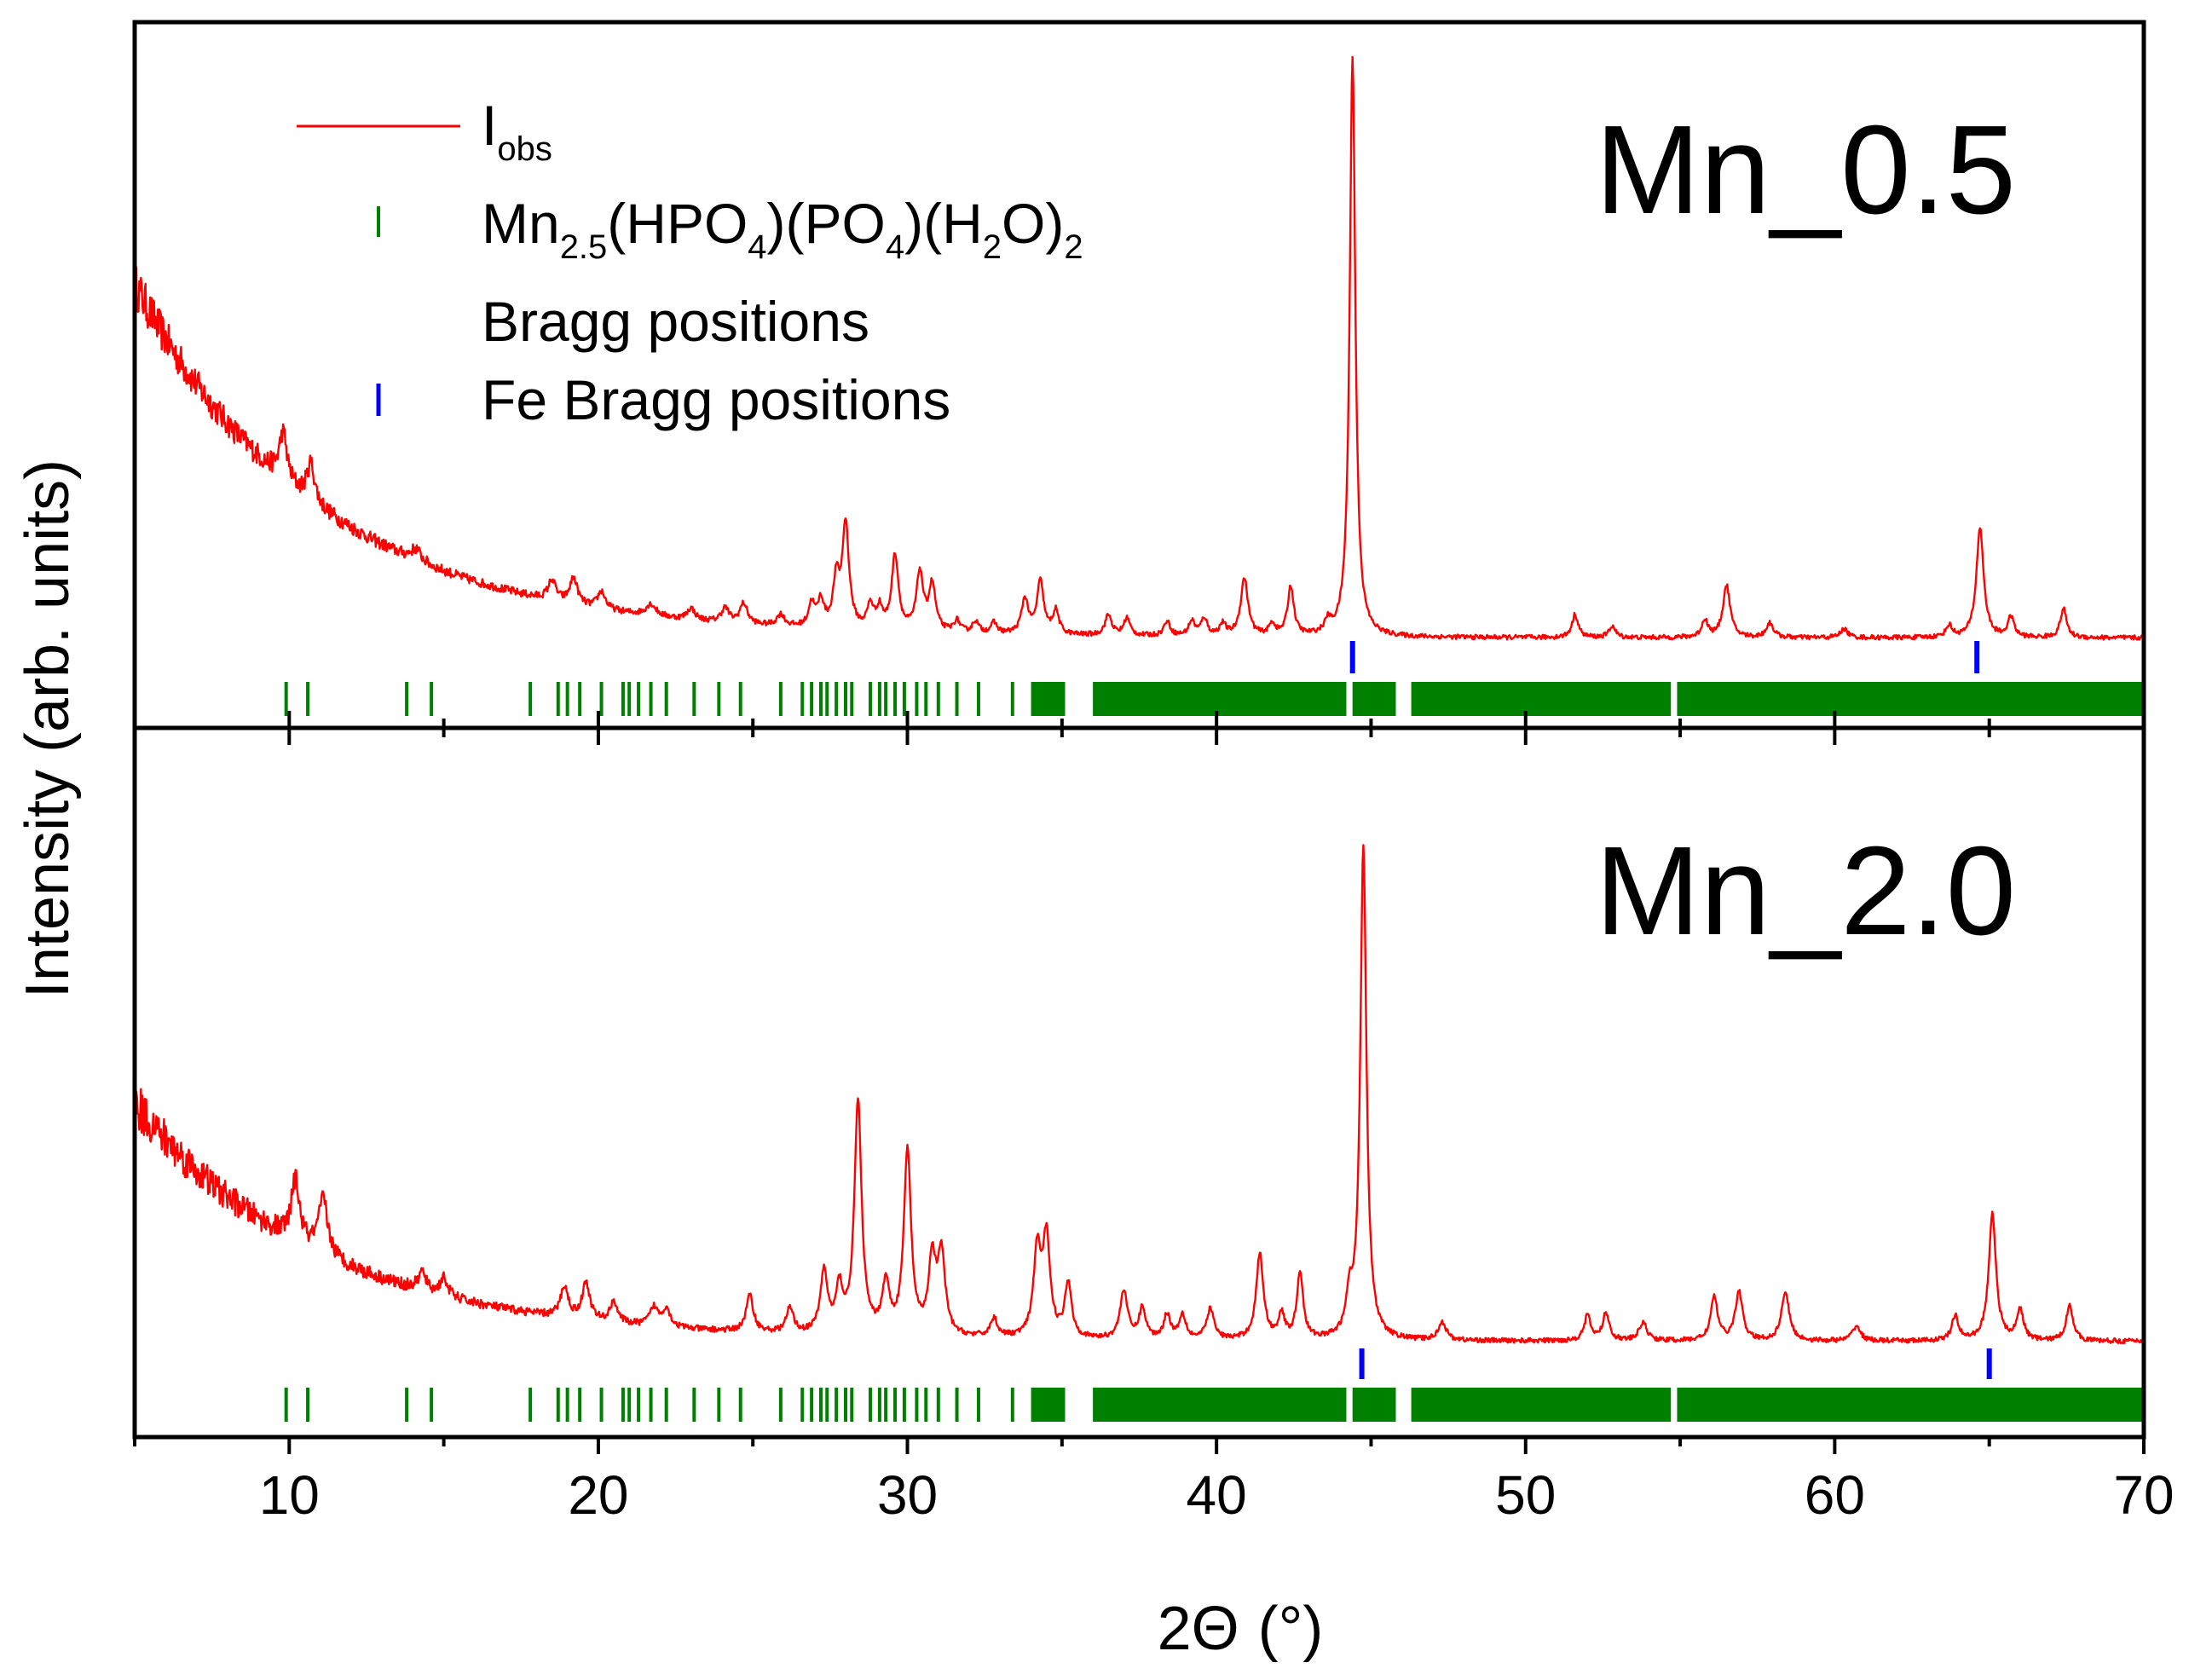 This screenshot has height=1680, width=2189. Describe the element at coordinates (1805, 170) in the screenshot. I see `panel-label-mn-0-5: Mn_0.5` at that location.